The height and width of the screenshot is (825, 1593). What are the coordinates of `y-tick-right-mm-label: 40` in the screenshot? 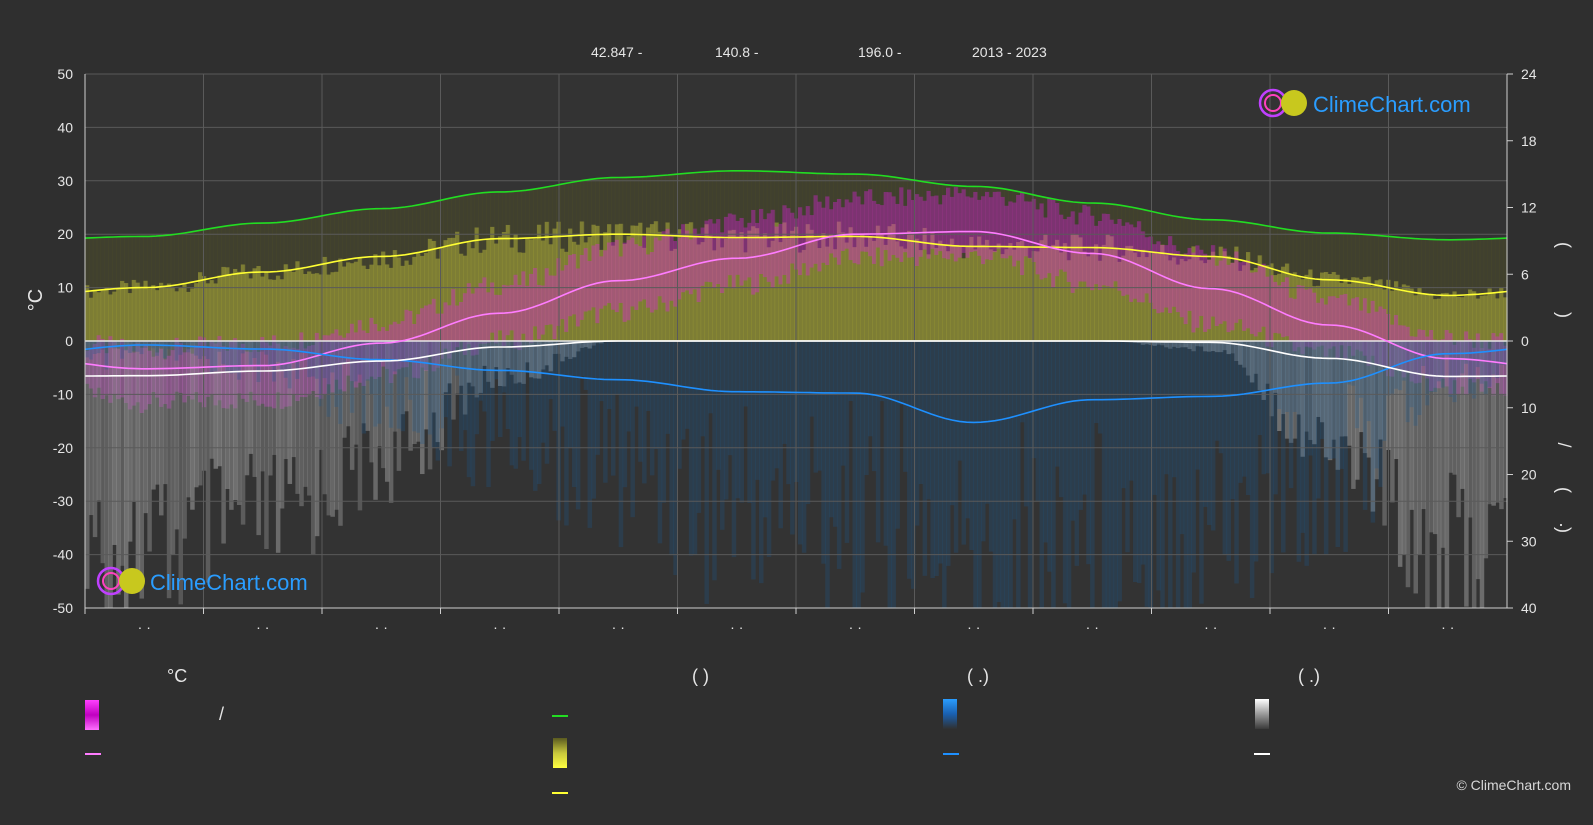 It's located at (1529, 608).